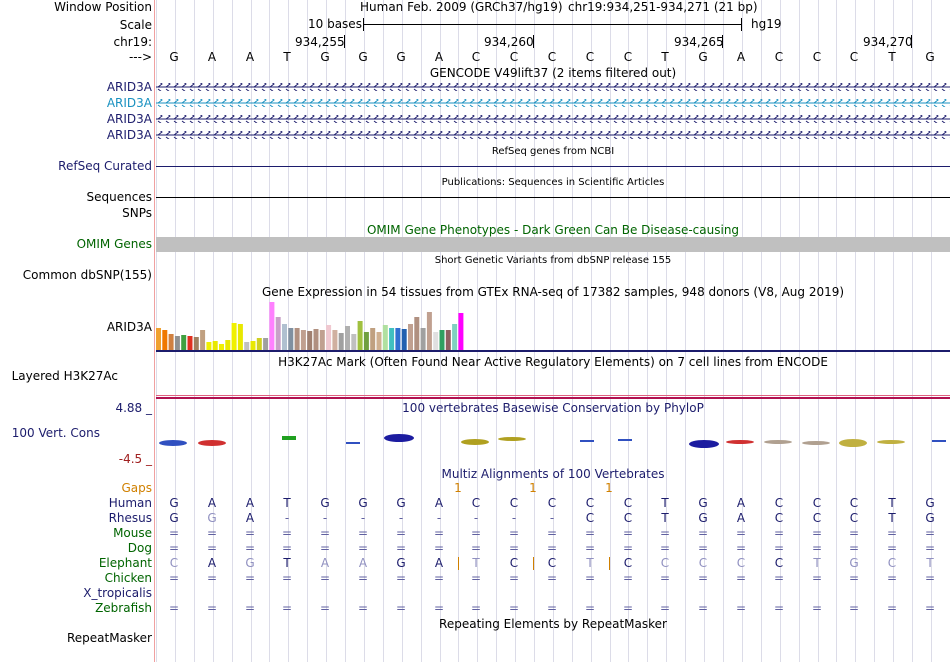 The width and height of the screenshot is (950, 662). I want to click on alignment-base: G, so click(212, 518).